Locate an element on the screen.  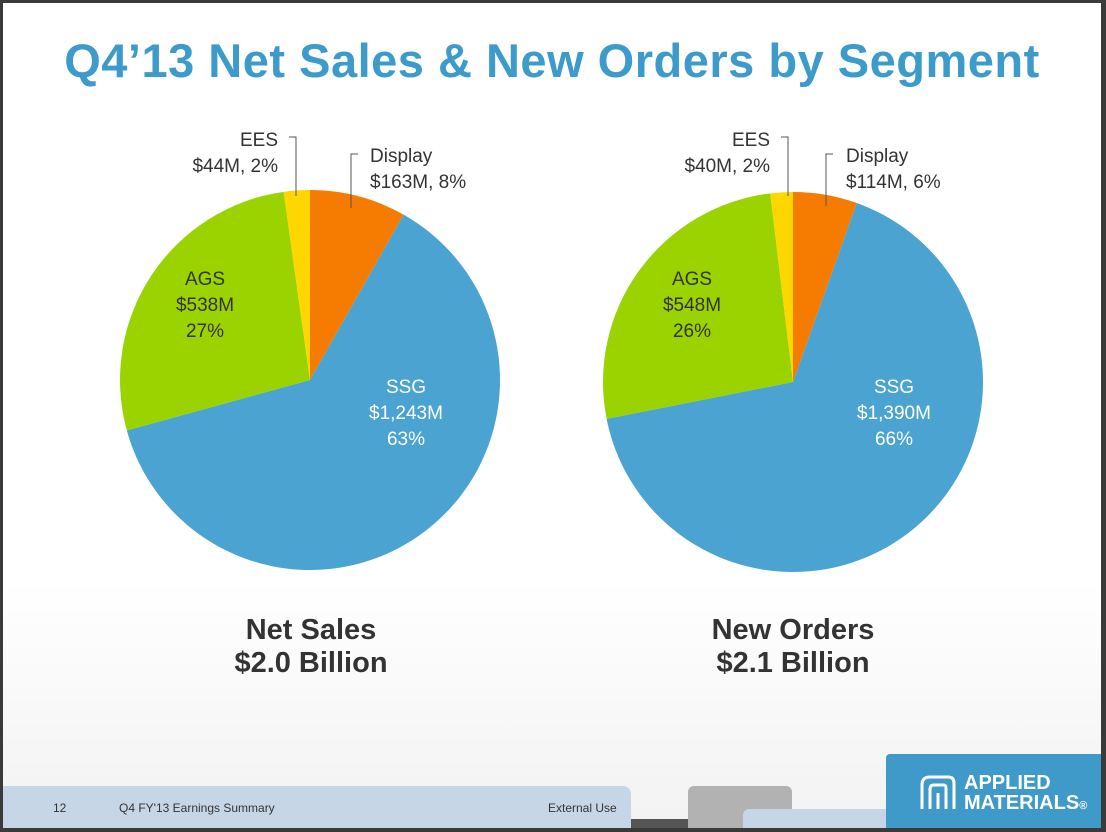
new-orders-ssg-amount: $1,390M is located at coordinates (894, 413).